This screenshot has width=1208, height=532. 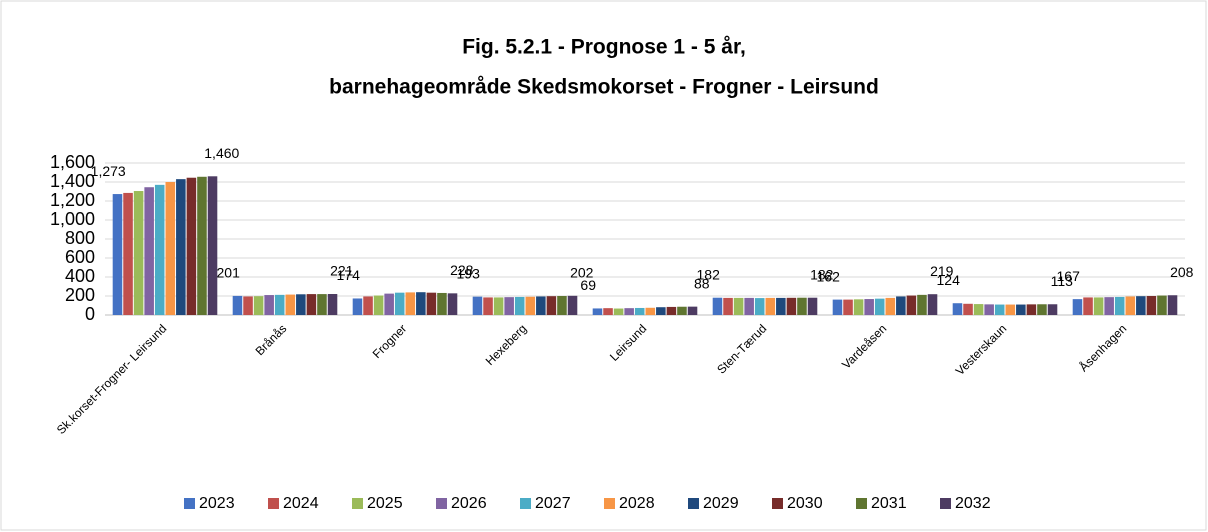 What do you see at coordinates (942, 271) in the screenshot?
I see `data-label: 219` at bounding box center [942, 271].